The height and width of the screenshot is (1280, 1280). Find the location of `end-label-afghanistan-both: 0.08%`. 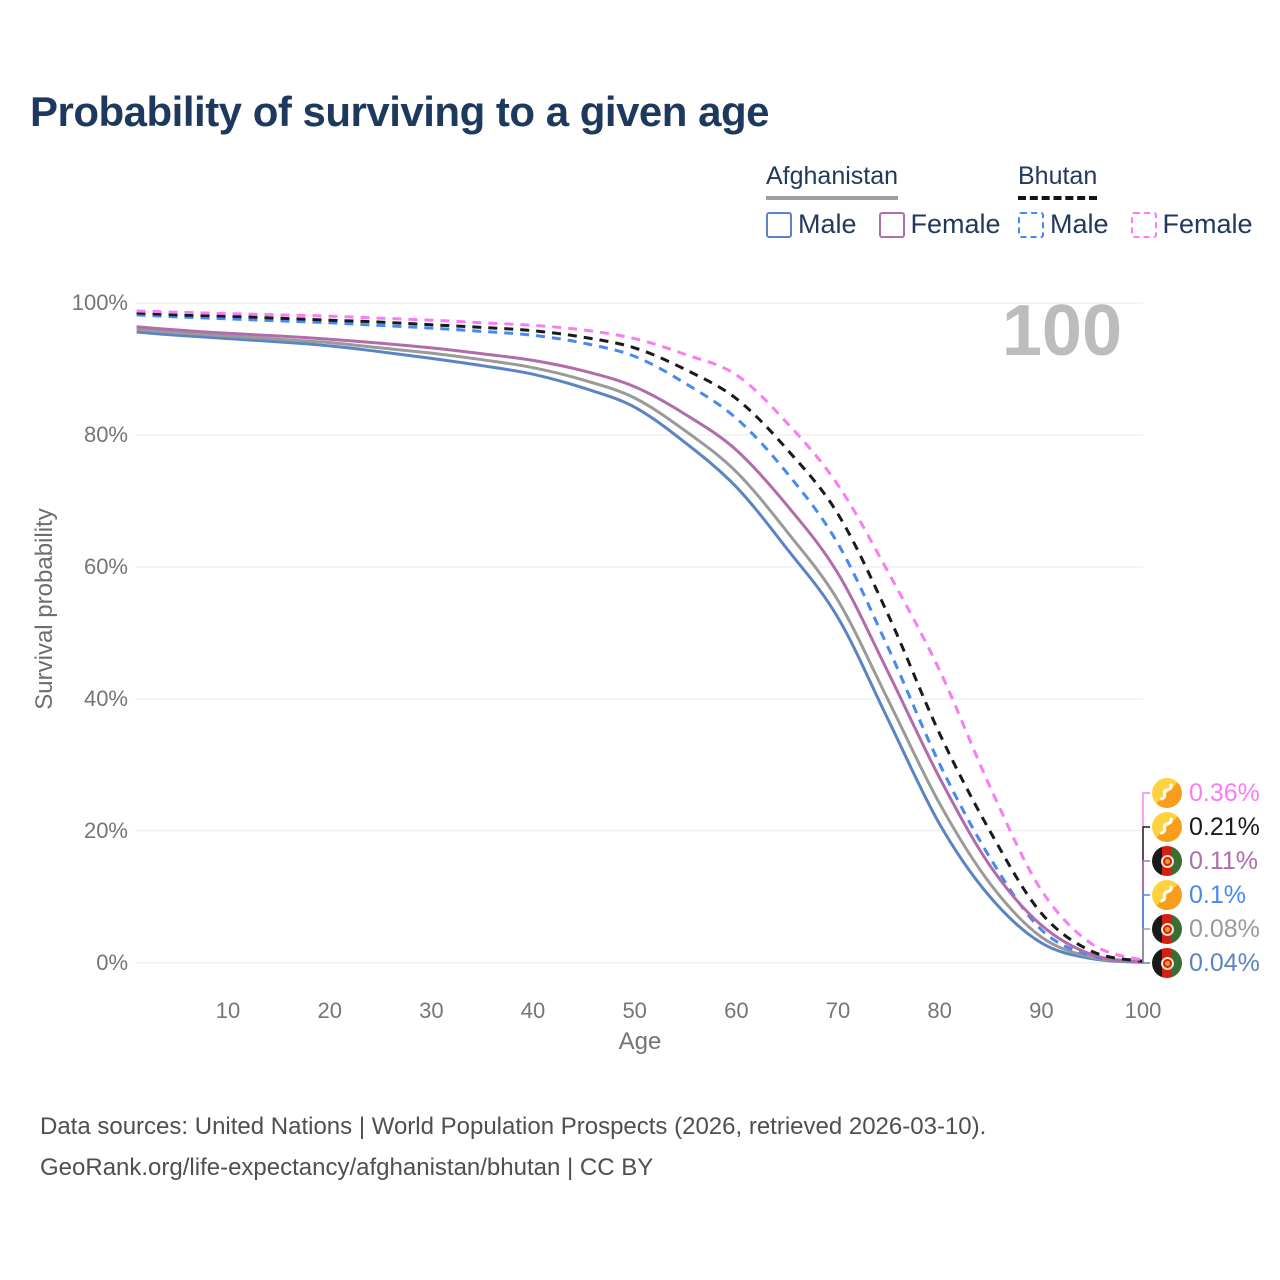

end-label-afghanistan-both: 0.08% is located at coordinates (1206, 929).